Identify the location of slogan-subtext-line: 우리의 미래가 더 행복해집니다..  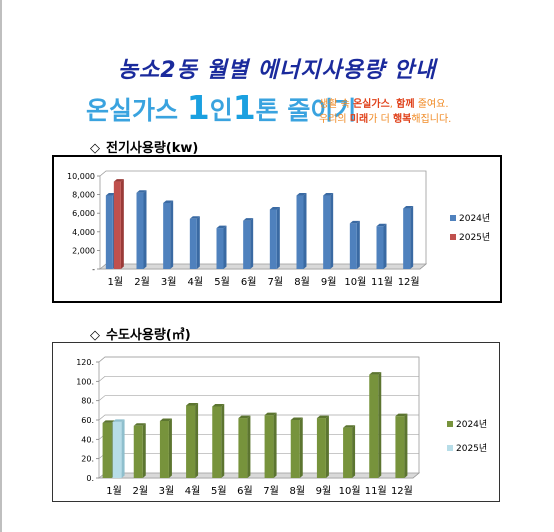
(385, 119).